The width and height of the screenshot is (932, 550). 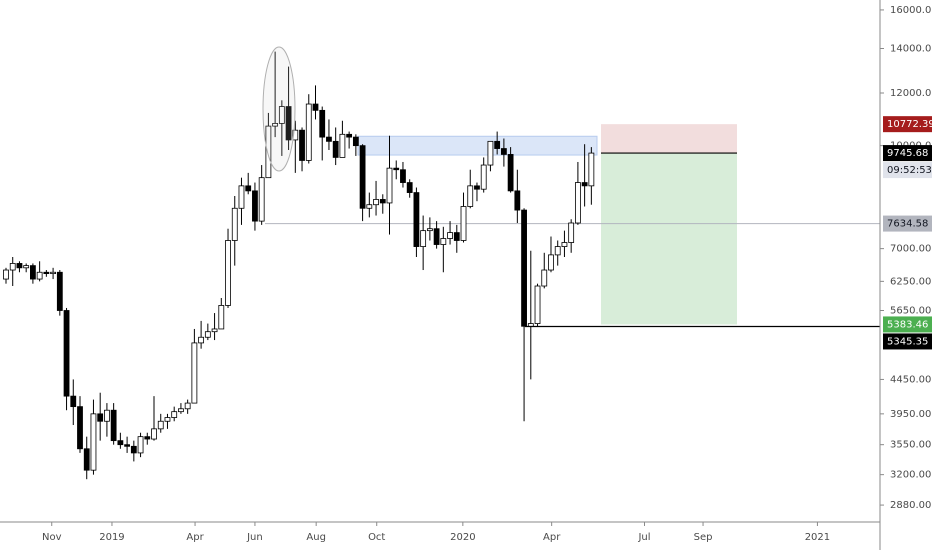 I want to click on highlight-ellipse, so click(x=279, y=109).